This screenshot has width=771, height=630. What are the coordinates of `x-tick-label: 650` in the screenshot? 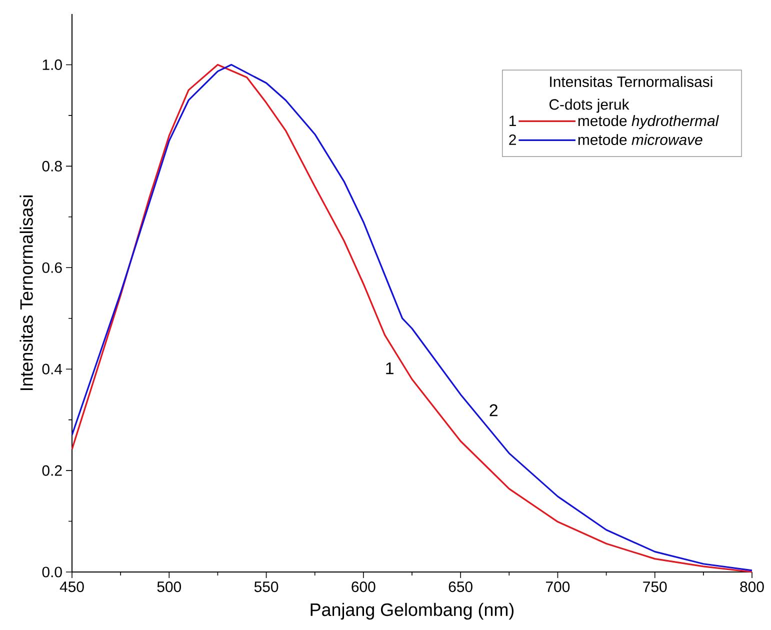 It's located at (460, 586).